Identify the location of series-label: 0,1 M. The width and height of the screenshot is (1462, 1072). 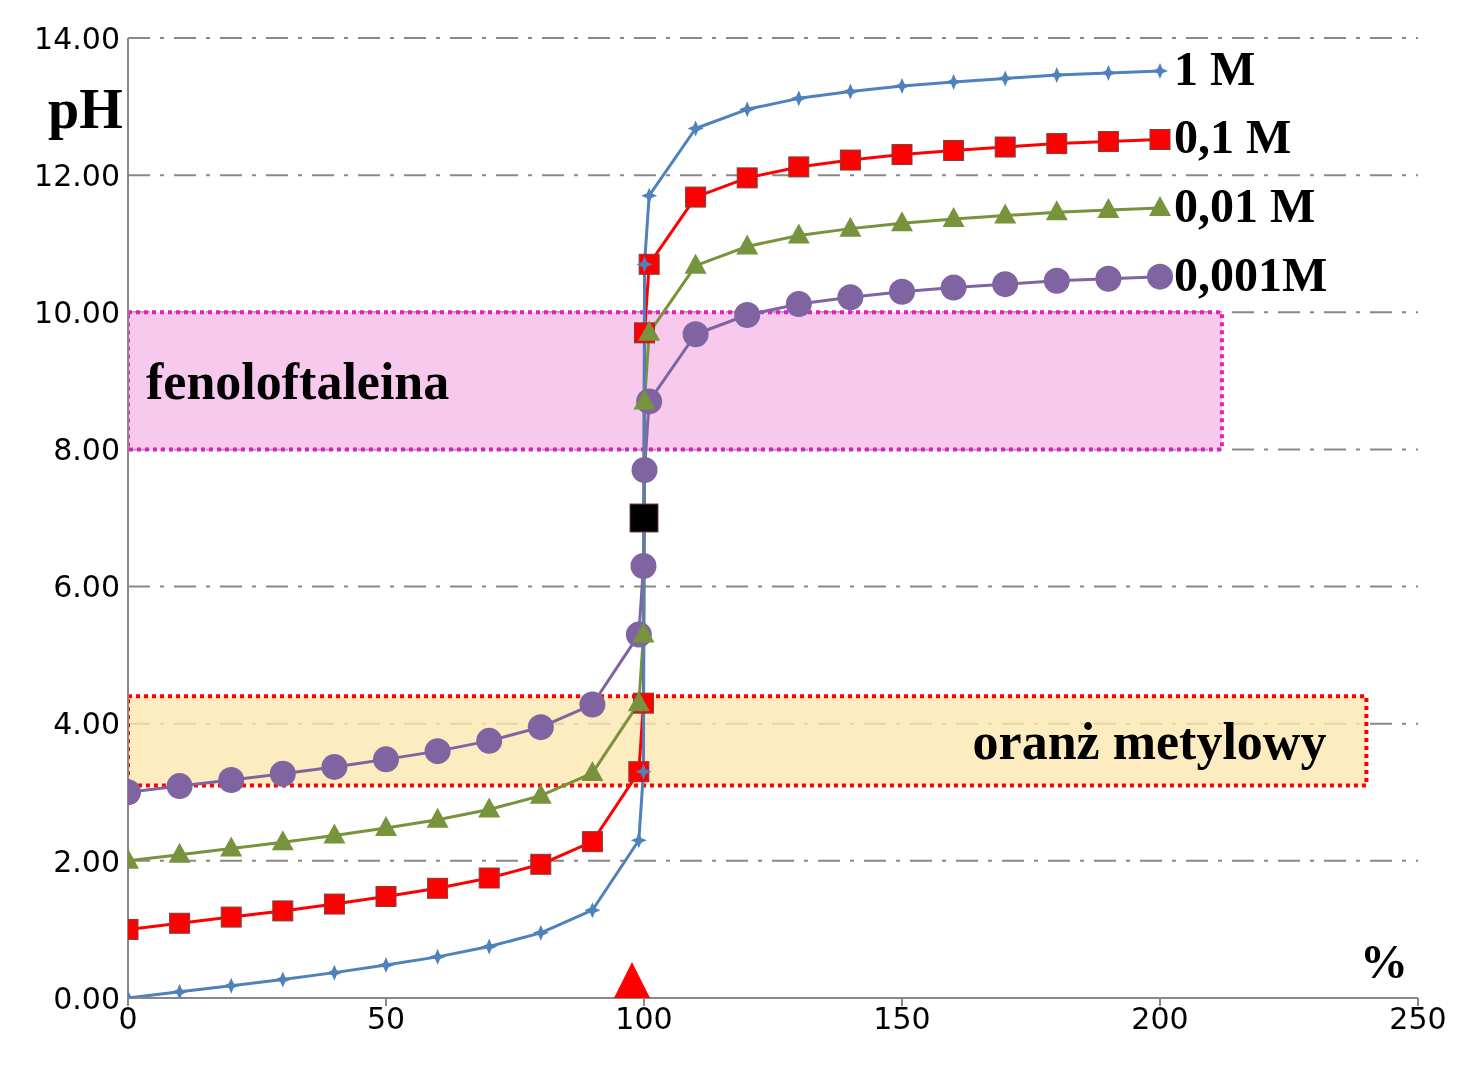
(1233, 137).